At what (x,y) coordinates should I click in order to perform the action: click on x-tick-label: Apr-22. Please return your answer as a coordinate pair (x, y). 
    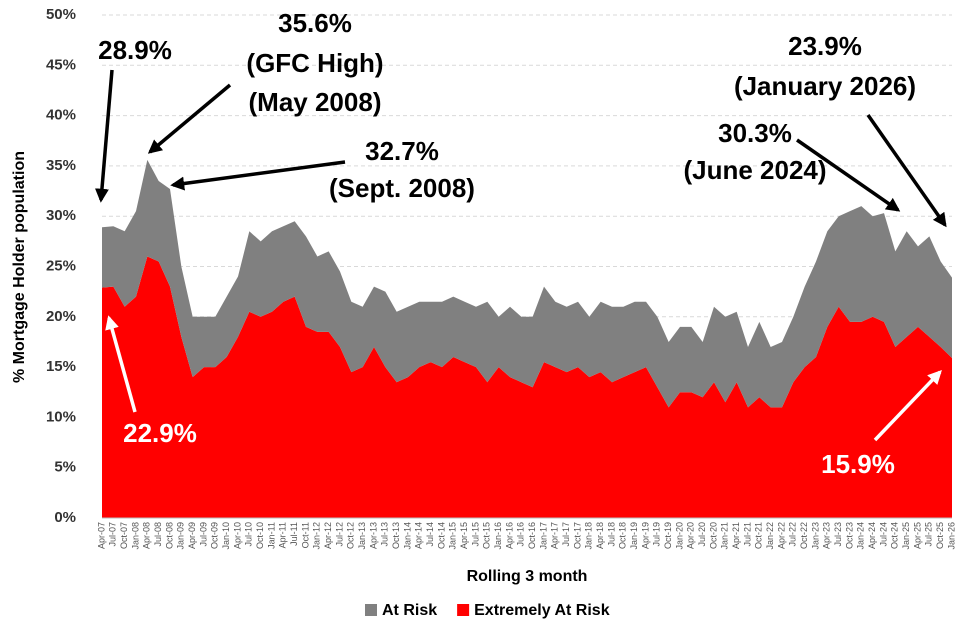
    Looking at the image, I should click on (781, 535).